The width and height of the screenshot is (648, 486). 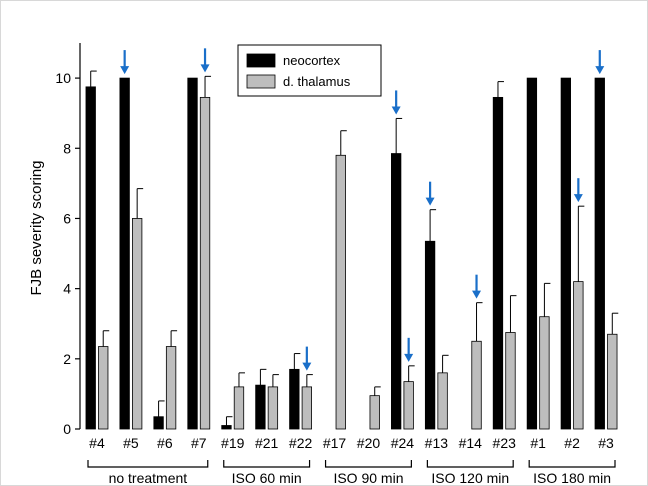 What do you see at coordinates (437, 443) in the screenshot?
I see `x-tick-label: #13` at bounding box center [437, 443].